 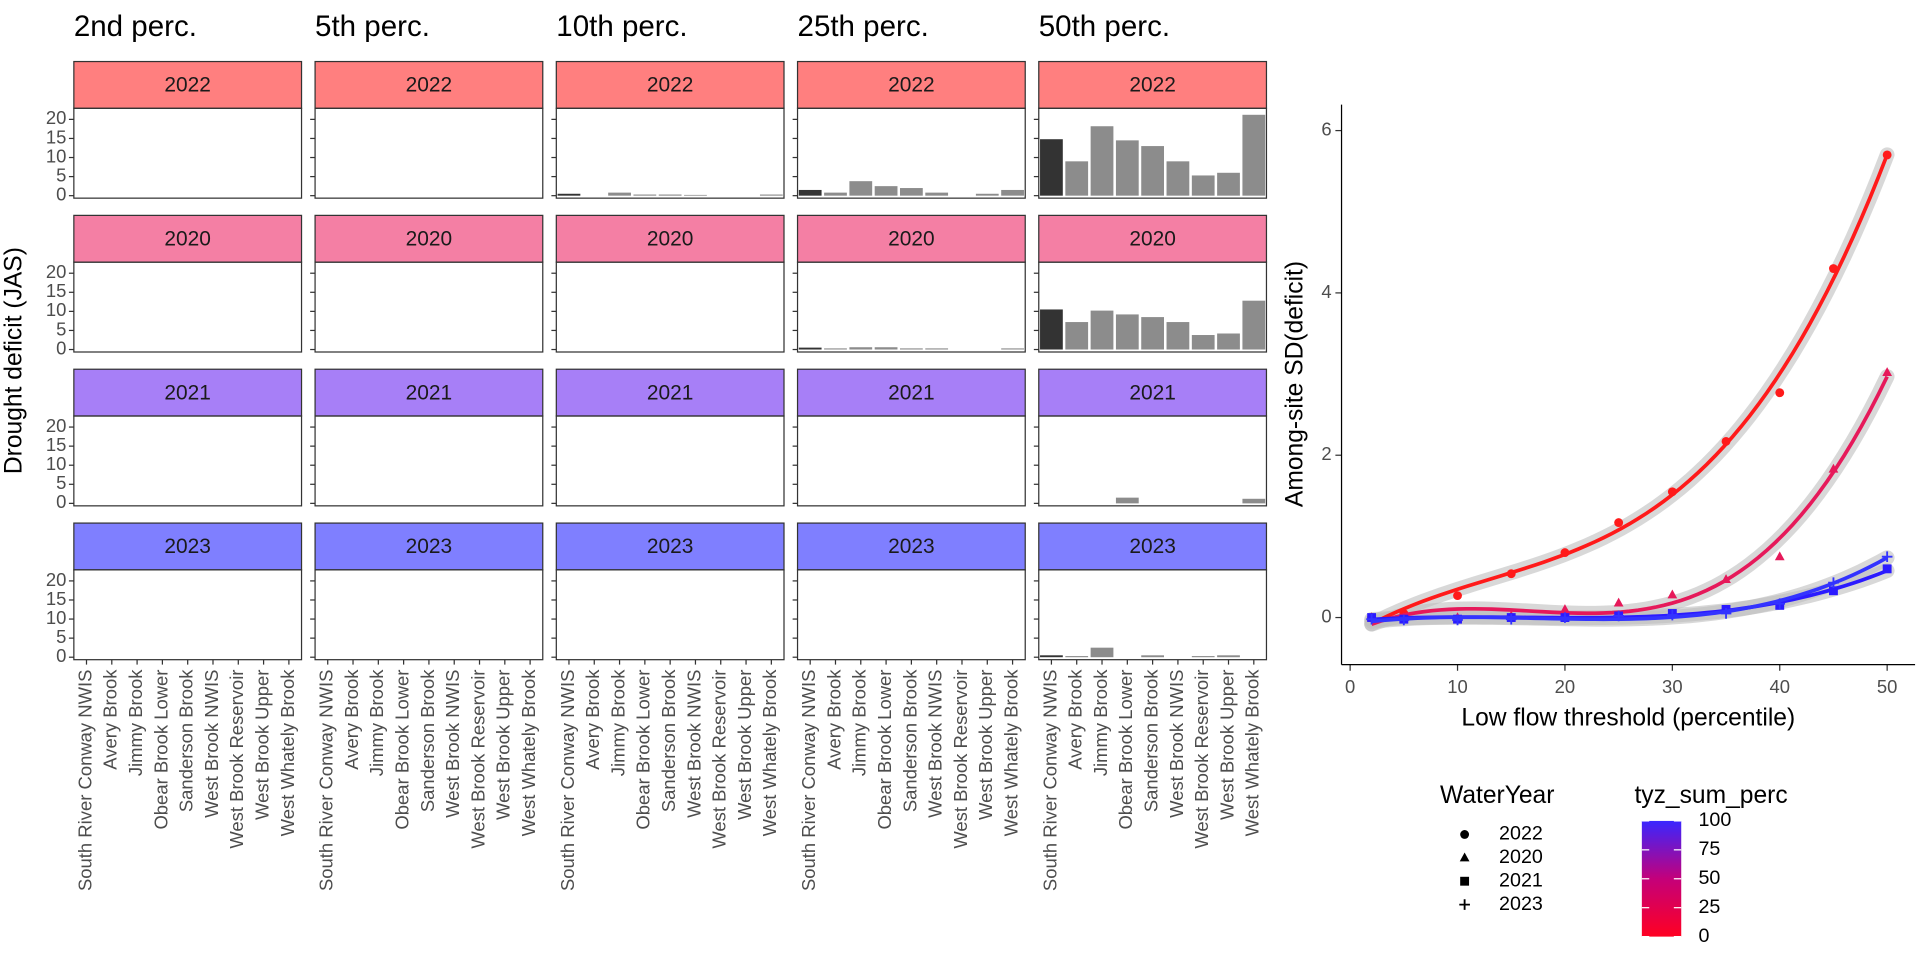 I want to click on legend-label: 2023, so click(x=1521, y=904).